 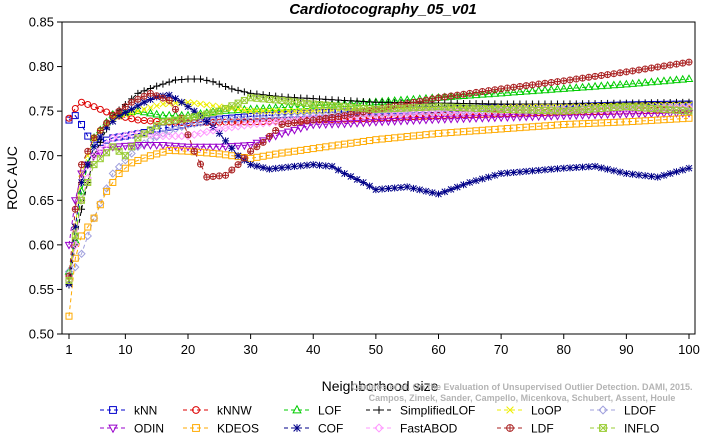 What do you see at coordinates (529, 411) in the screenshot?
I see `legend-item-loop: LoOP` at bounding box center [529, 411].